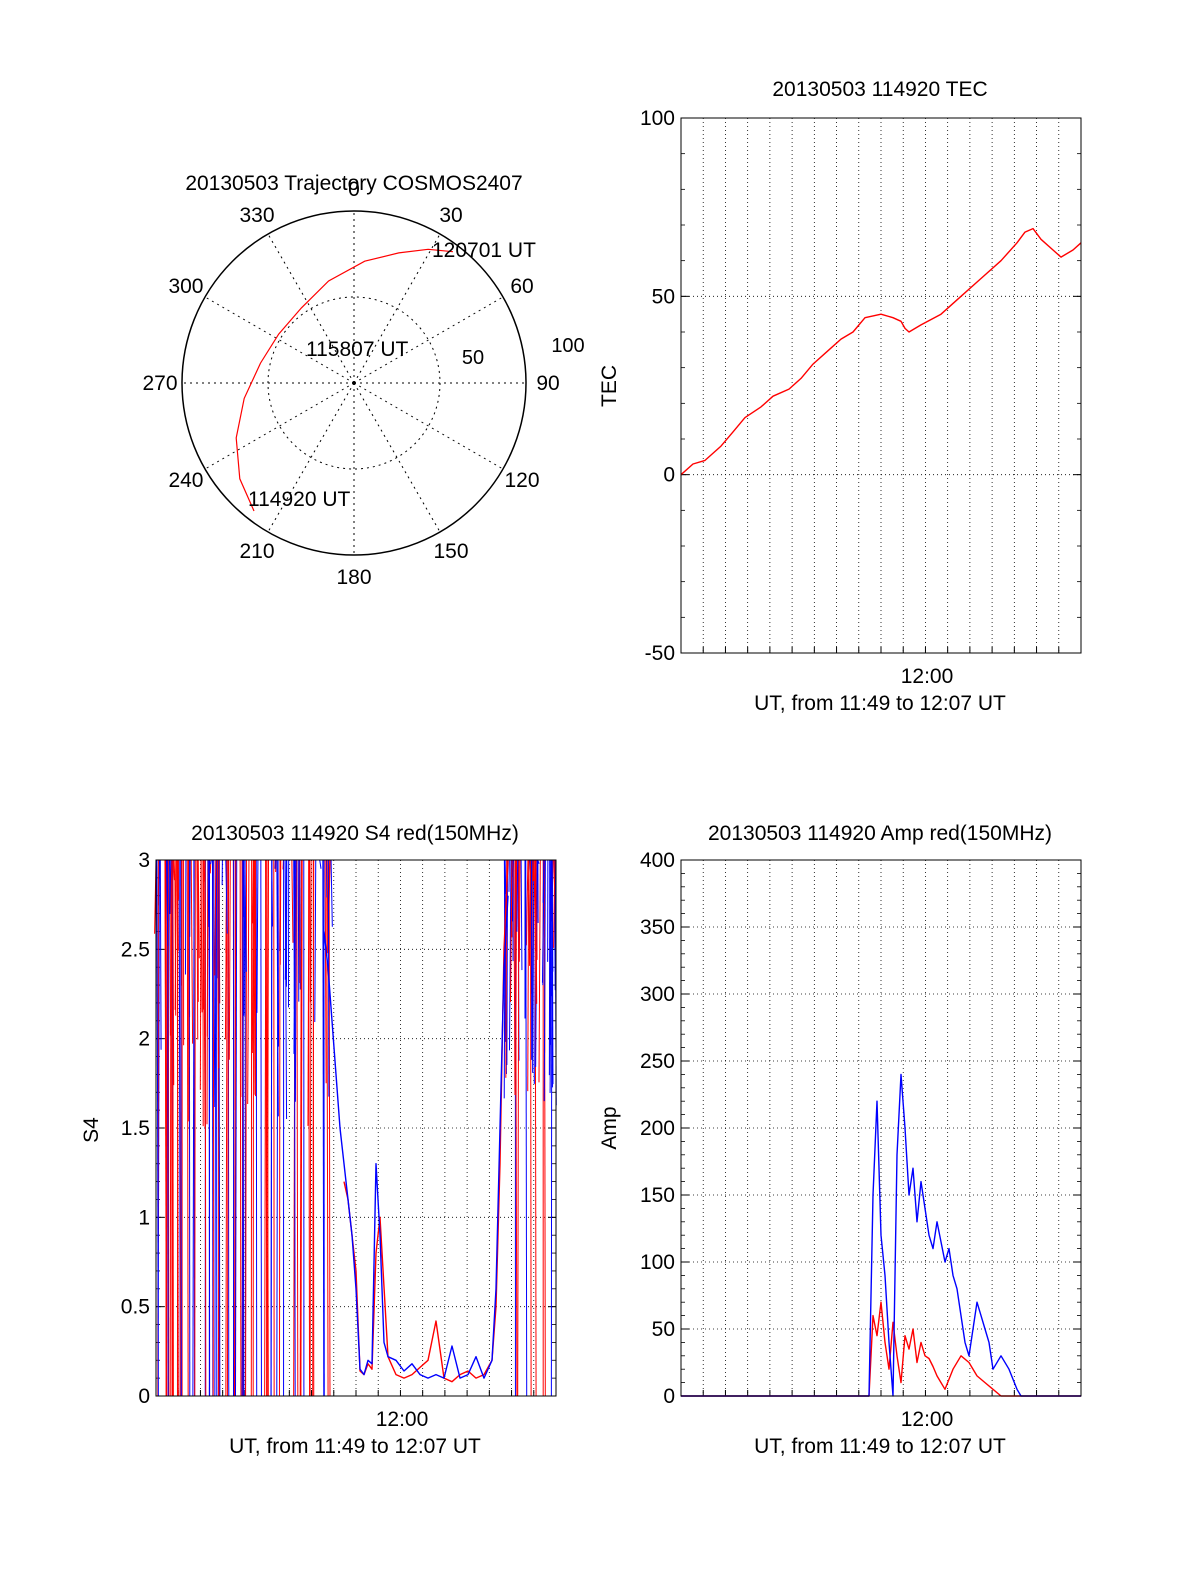 The height and width of the screenshot is (1575, 1200). I want to click on polar-azimuth-label: 300, so click(185, 286).